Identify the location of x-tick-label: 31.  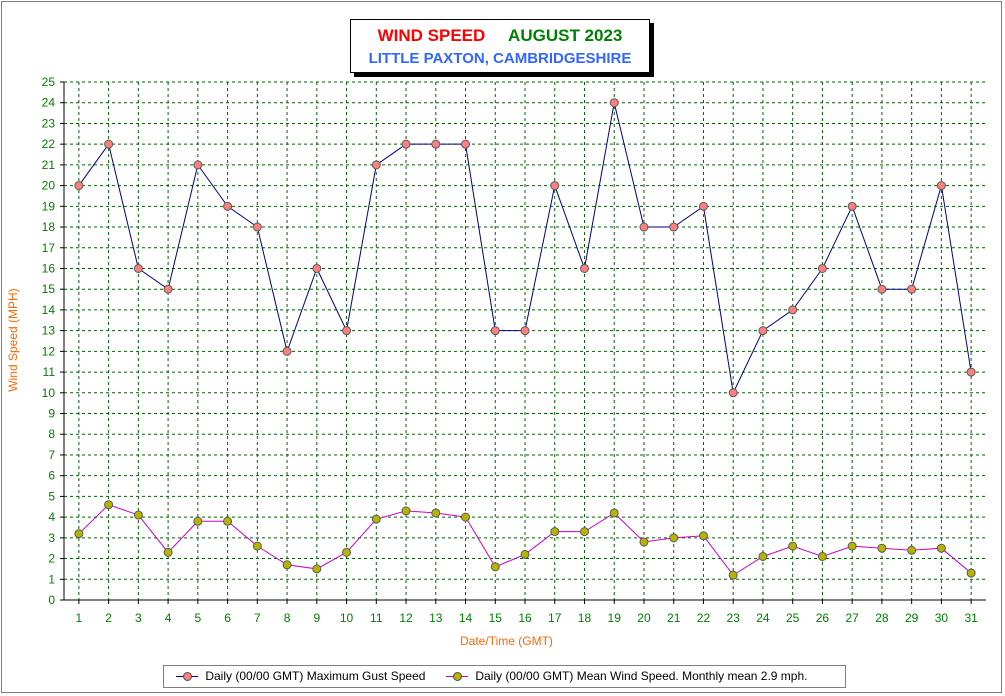
(971, 618).